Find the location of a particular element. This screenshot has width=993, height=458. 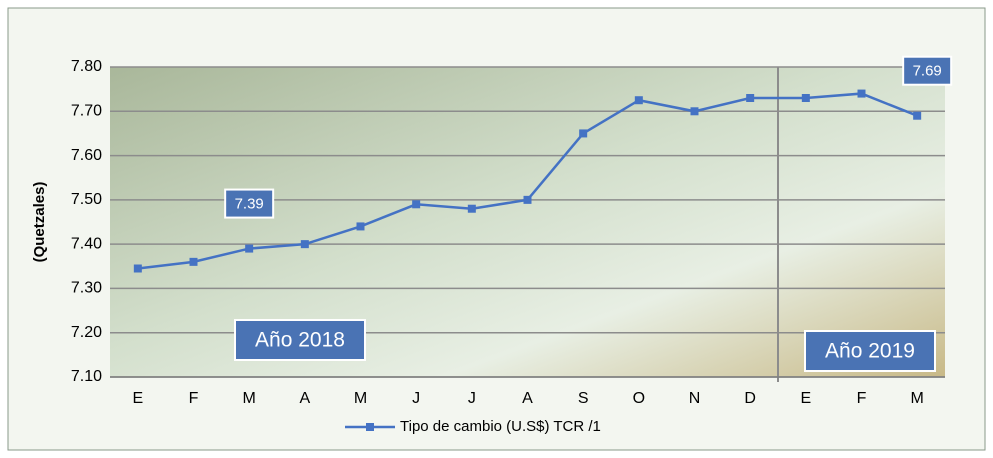

data-label: 7.39 is located at coordinates (249, 204).